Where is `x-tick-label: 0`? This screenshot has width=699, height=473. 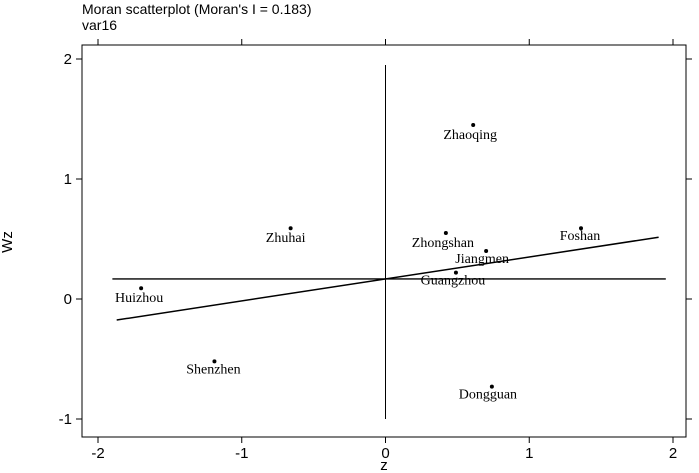
x-tick-label: 0 is located at coordinates (385, 453).